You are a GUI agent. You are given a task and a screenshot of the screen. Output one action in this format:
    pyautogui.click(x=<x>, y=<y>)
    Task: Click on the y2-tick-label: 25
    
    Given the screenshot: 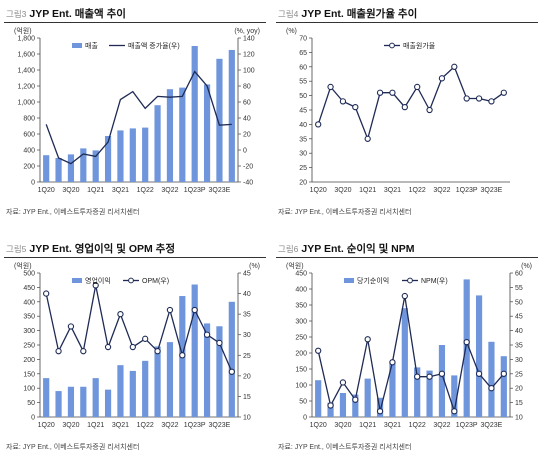 What is the action you would take?
    pyautogui.click(x=519, y=374)
    